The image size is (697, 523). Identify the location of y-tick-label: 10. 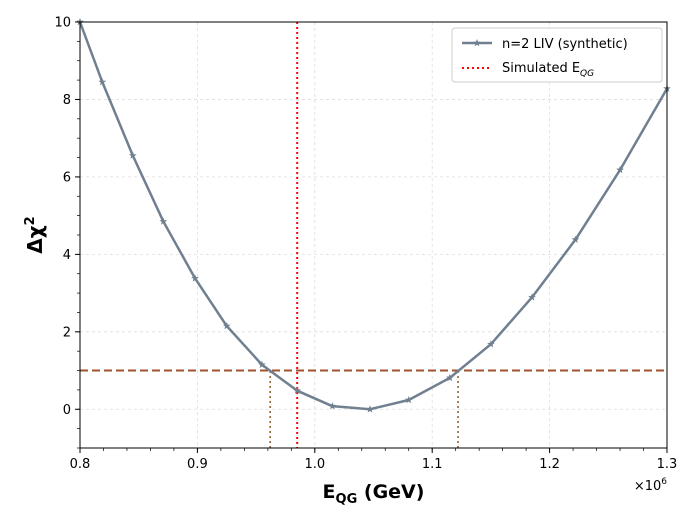
(62, 23).